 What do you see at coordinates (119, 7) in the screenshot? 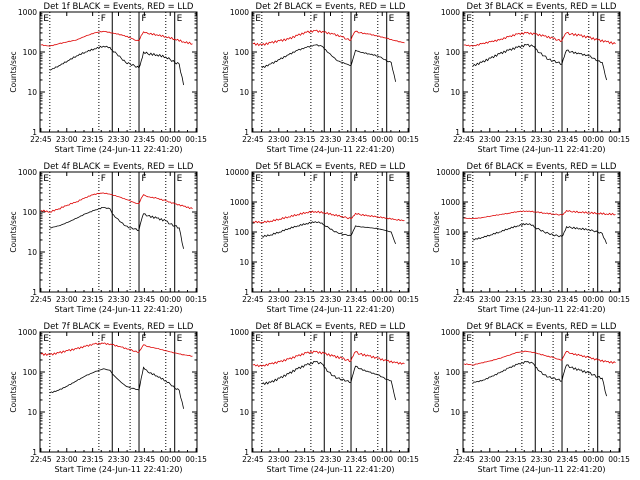
I see `chart-title: Det 1f BLACK = Events, RED = LLD` at bounding box center [119, 7].